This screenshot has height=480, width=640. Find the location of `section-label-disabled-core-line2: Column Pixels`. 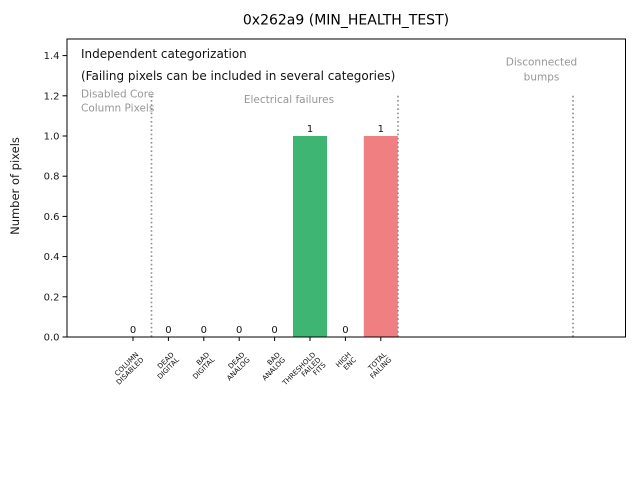

section-label-disabled-core-line2: Column Pixels is located at coordinates (117, 109).